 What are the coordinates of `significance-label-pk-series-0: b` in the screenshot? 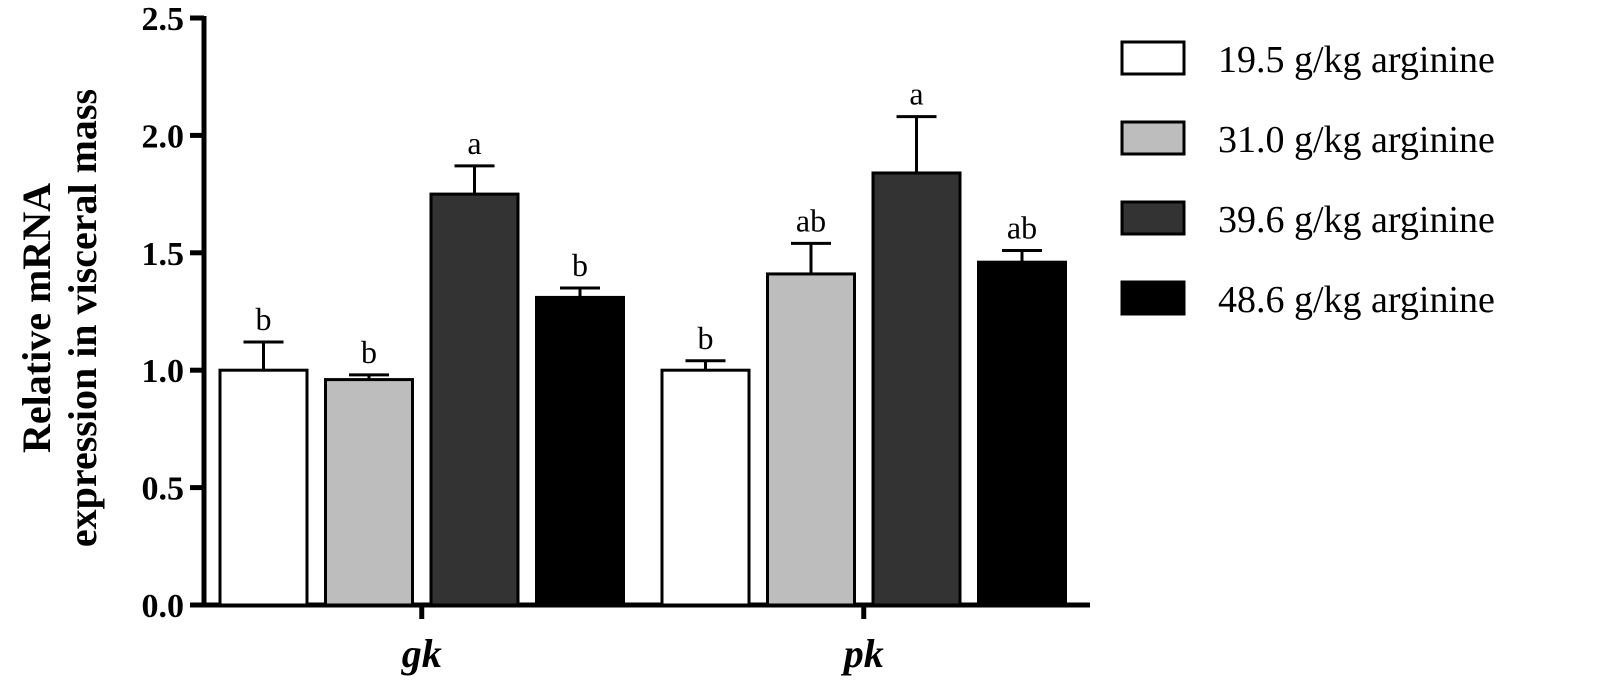 It's located at (706, 338).